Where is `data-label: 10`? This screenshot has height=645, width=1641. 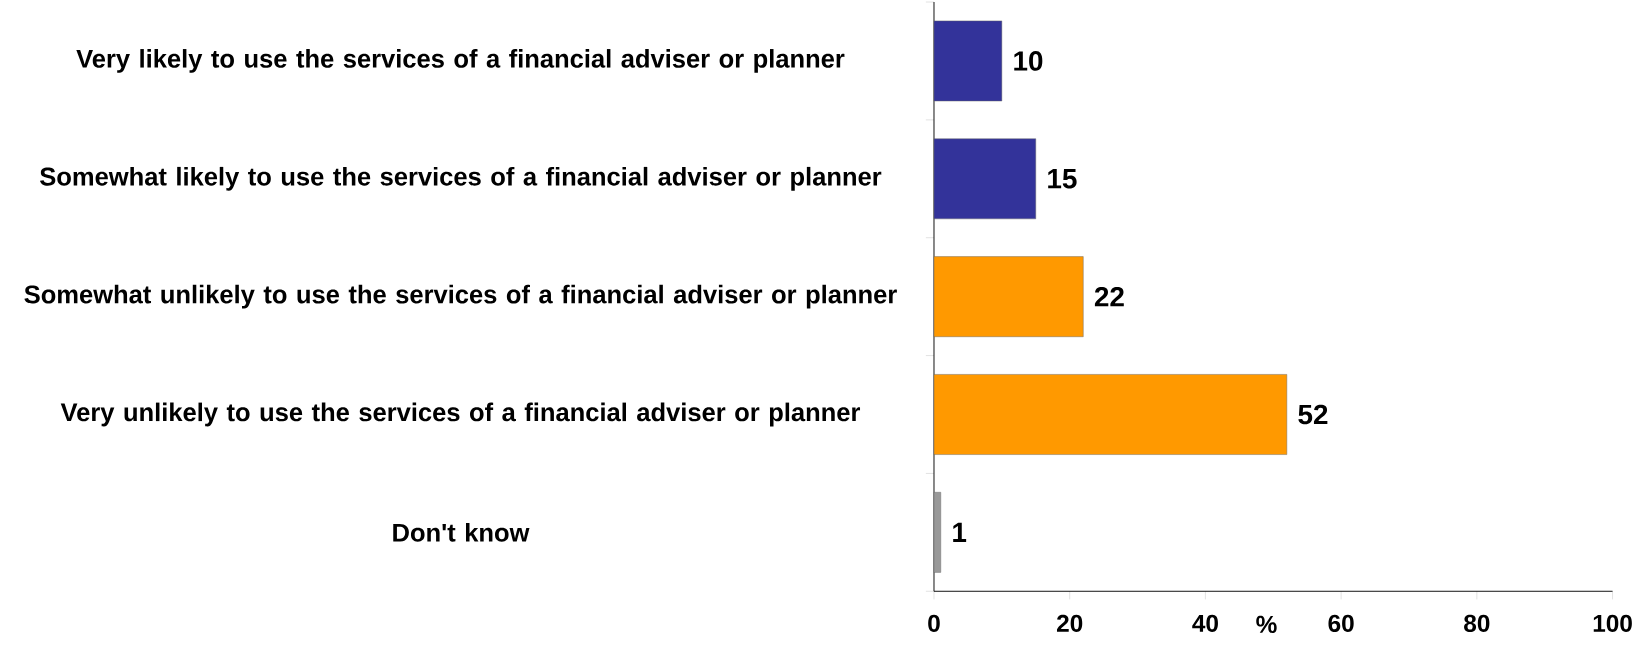
data-label: 10 is located at coordinates (1028, 61).